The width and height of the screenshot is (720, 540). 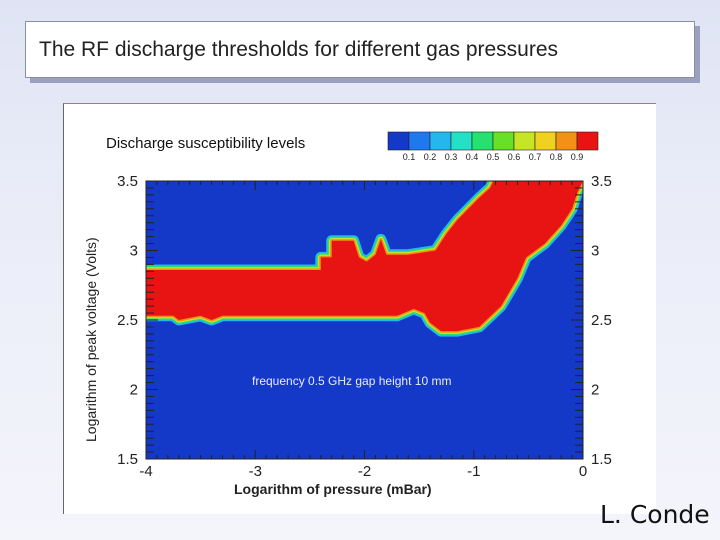 What do you see at coordinates (333, 489) in the screenshot?
I see `x-axis-label: Logarithm of pressure (mBar)` at bounding box center [333, 489].